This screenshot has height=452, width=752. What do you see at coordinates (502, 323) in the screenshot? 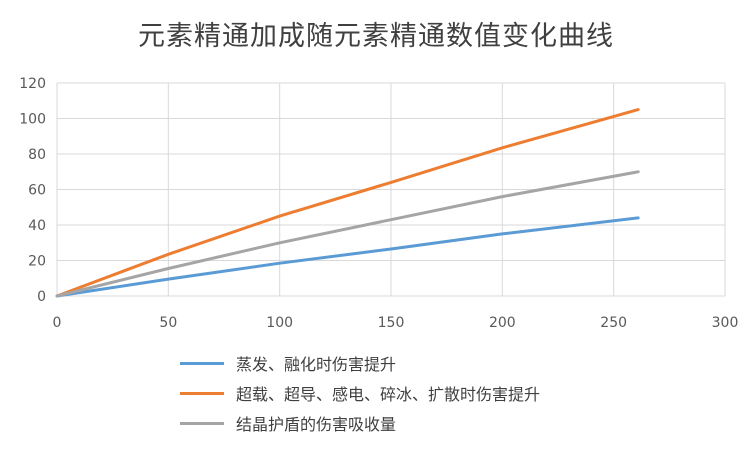
I see `x-tick-label: 200` at bounding box center [502, 323].